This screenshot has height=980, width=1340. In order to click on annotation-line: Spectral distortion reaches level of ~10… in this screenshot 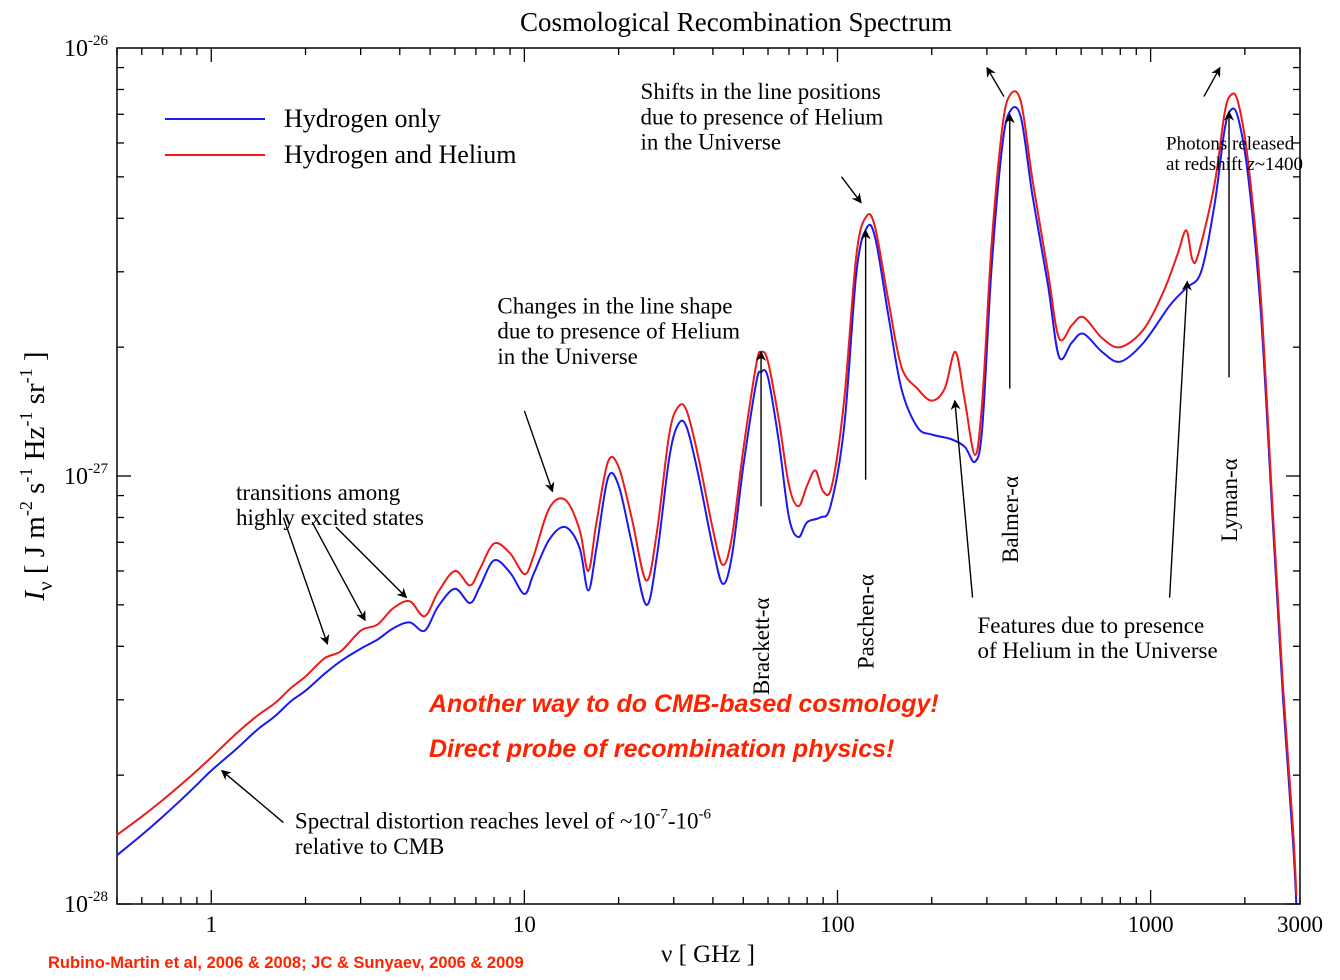, I will do `click(503, 820)`.